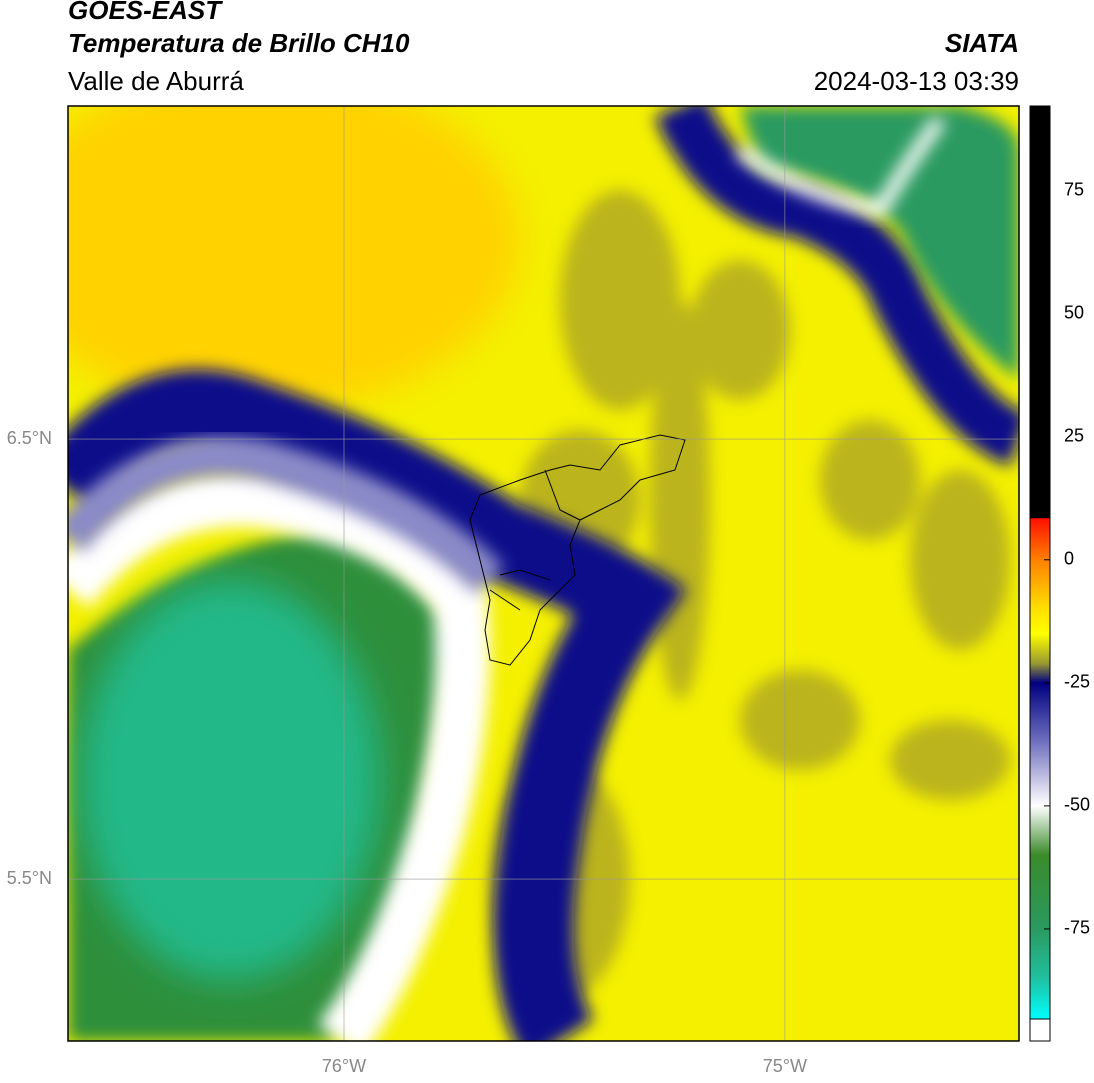 This screenshot has height=1083, width=1094. I want to click on lon-label: 75°W, so click(785, 1066).